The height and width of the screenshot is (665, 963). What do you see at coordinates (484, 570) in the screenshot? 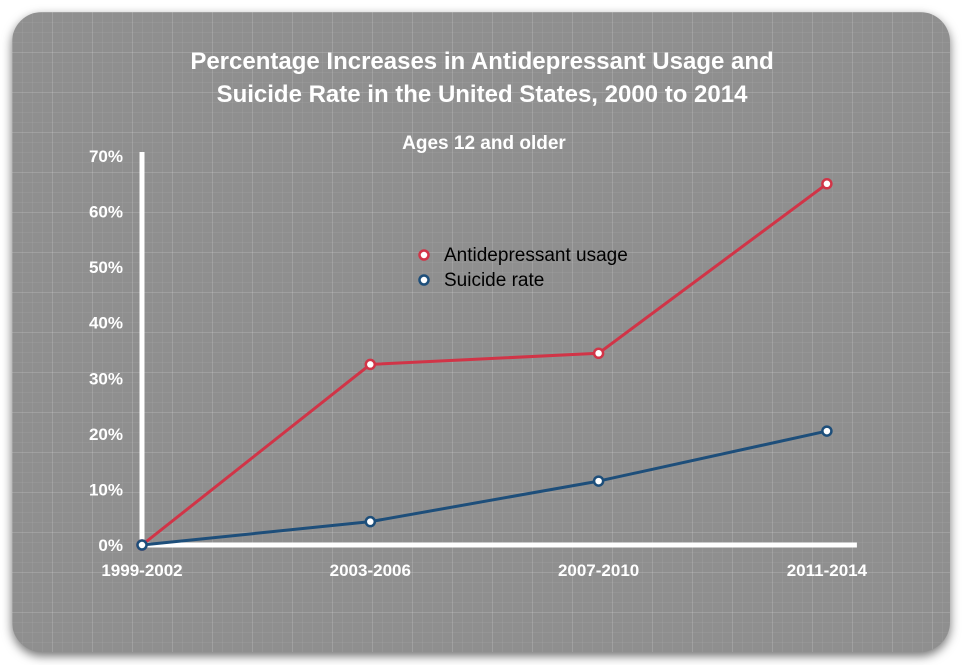
I see `x-axis-ticks: 1999-2002 2003-2006 2007-2010 2011-2014` at bounding box center [484, 570].